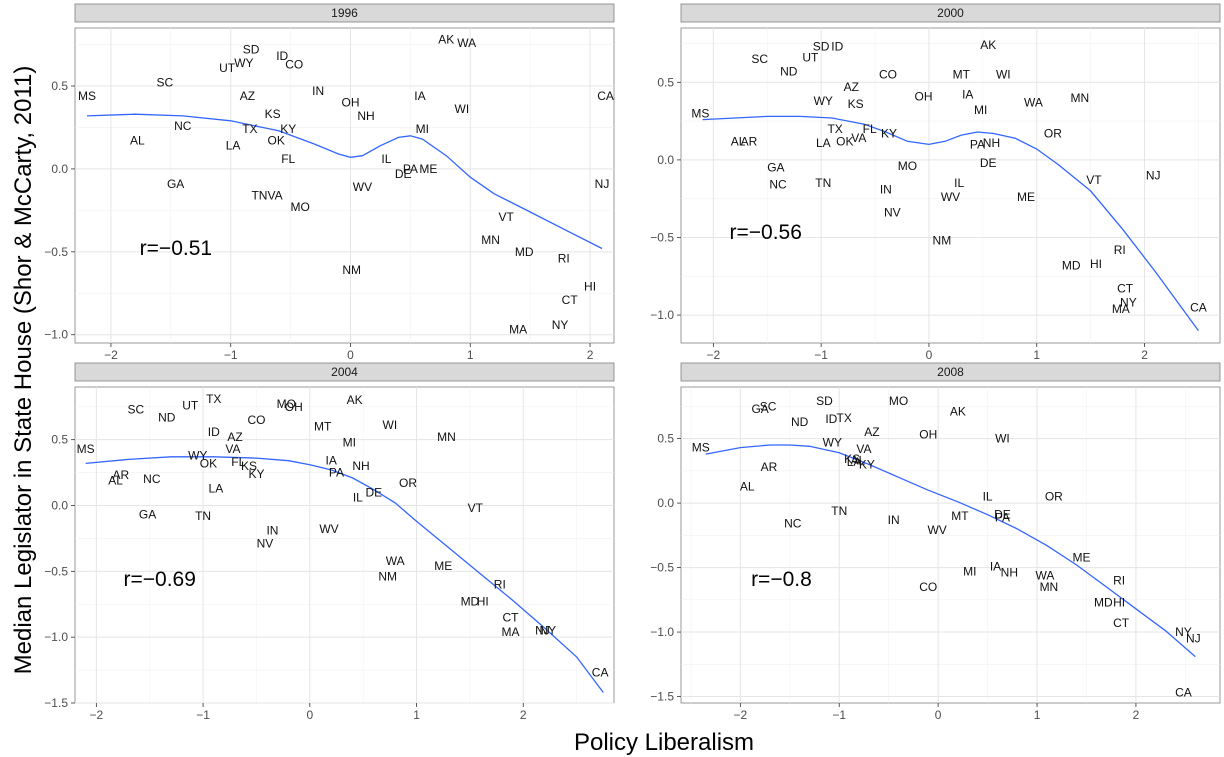 This screenshot has width=1224, height=757. Describe the element at coordinates (318, 91) in the screenshot. I see `state-label-IN: IN` at that location.